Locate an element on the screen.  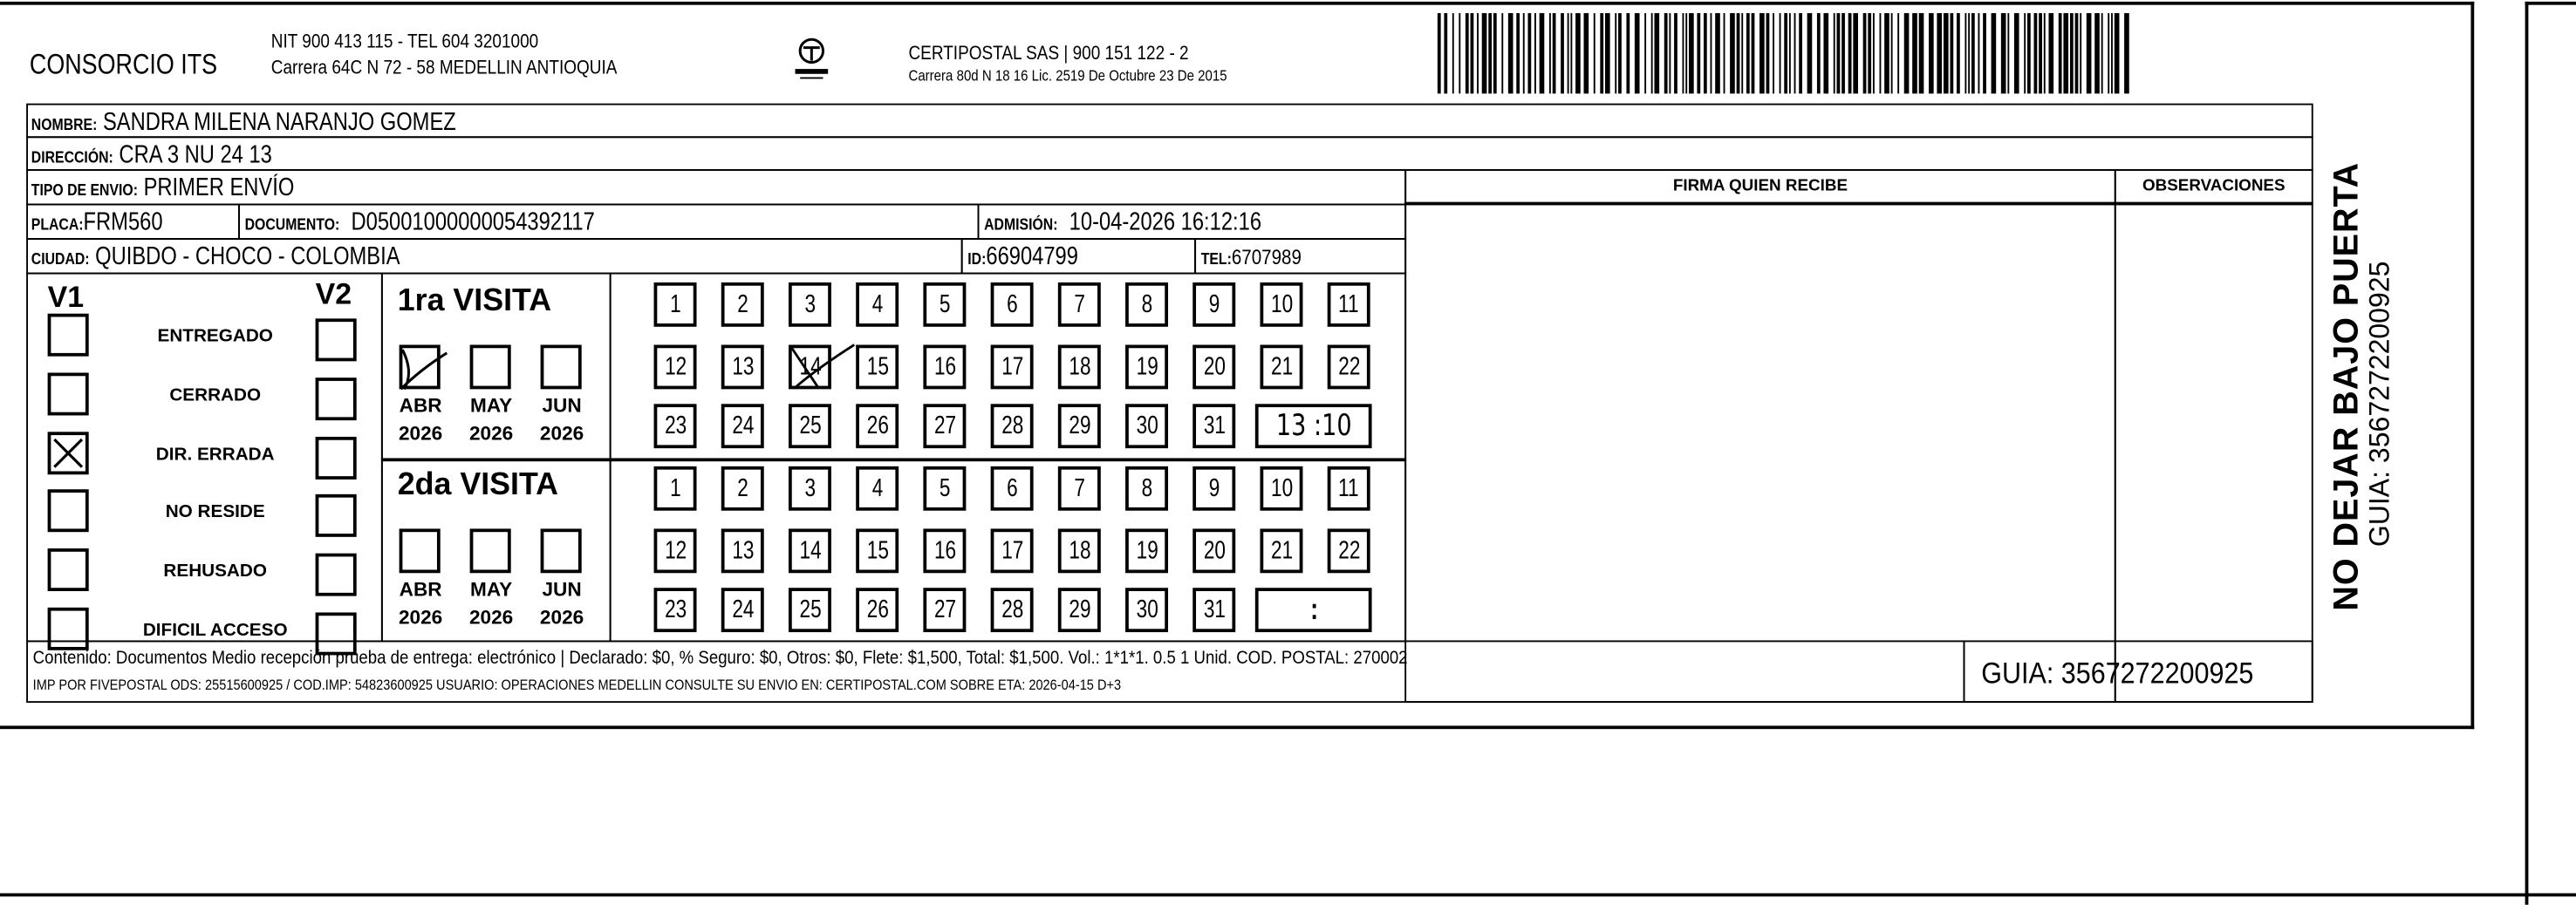
time-box: 13 :10 is located at coordinates (1313, 426).